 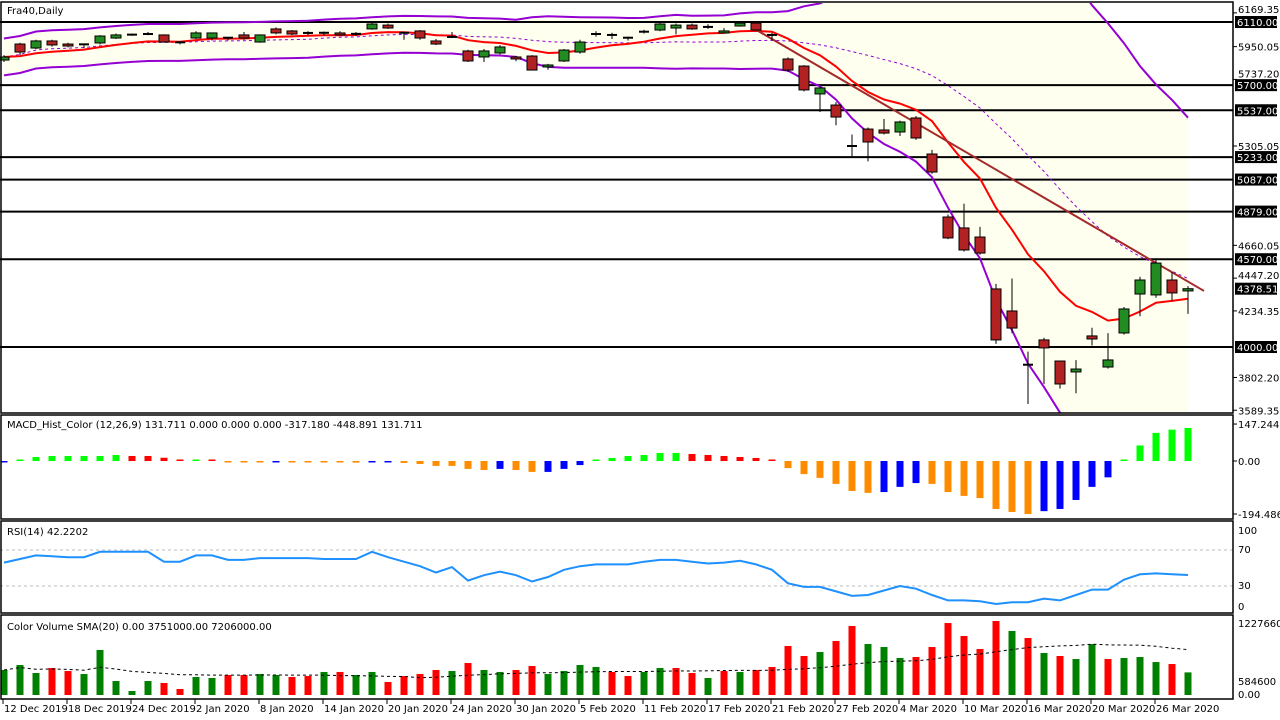 I want to click on time-label: 18 Dec 2019, so click(x=100, y=709).